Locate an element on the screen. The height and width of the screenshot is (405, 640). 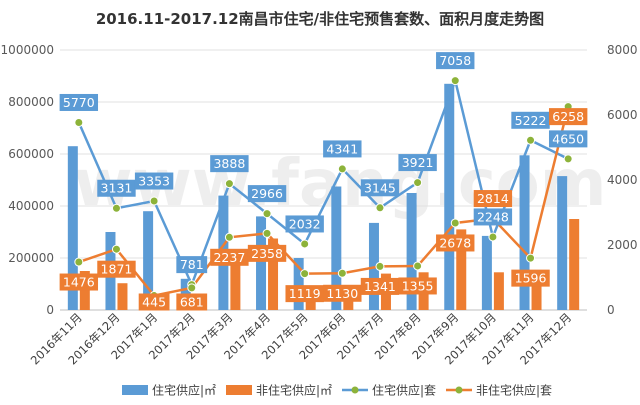
data-label: 1596 is located at coordinates (531, 278).